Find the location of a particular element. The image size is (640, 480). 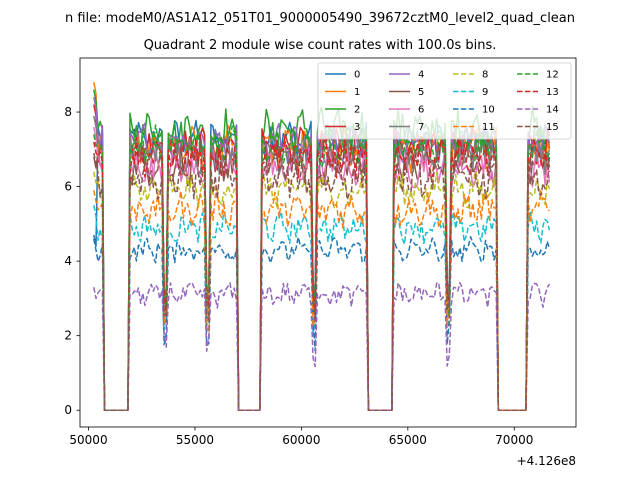

legend-label-8: 8 is located at coordinates (485, 75).